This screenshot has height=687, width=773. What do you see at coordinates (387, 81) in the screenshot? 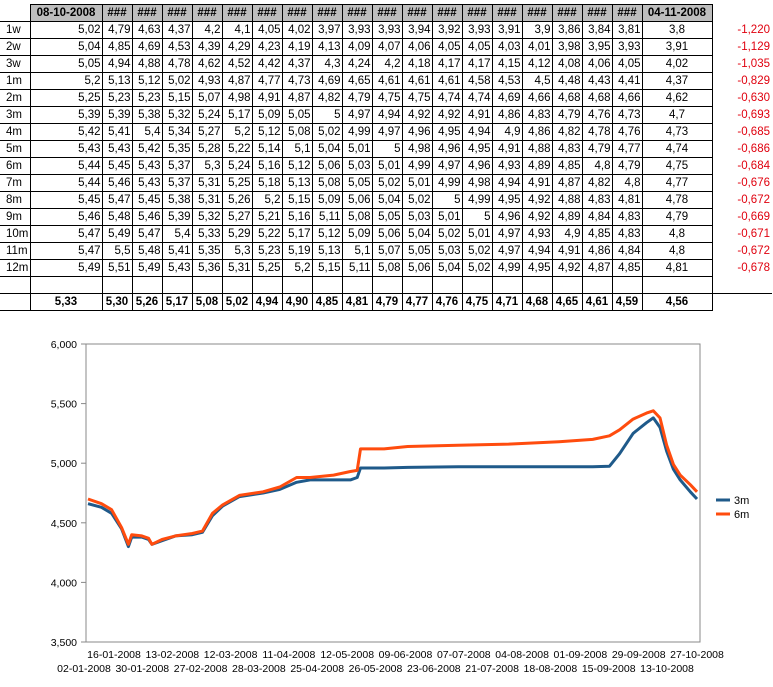
I see `value-cell: 4,61` at bounding box center [387, 81].